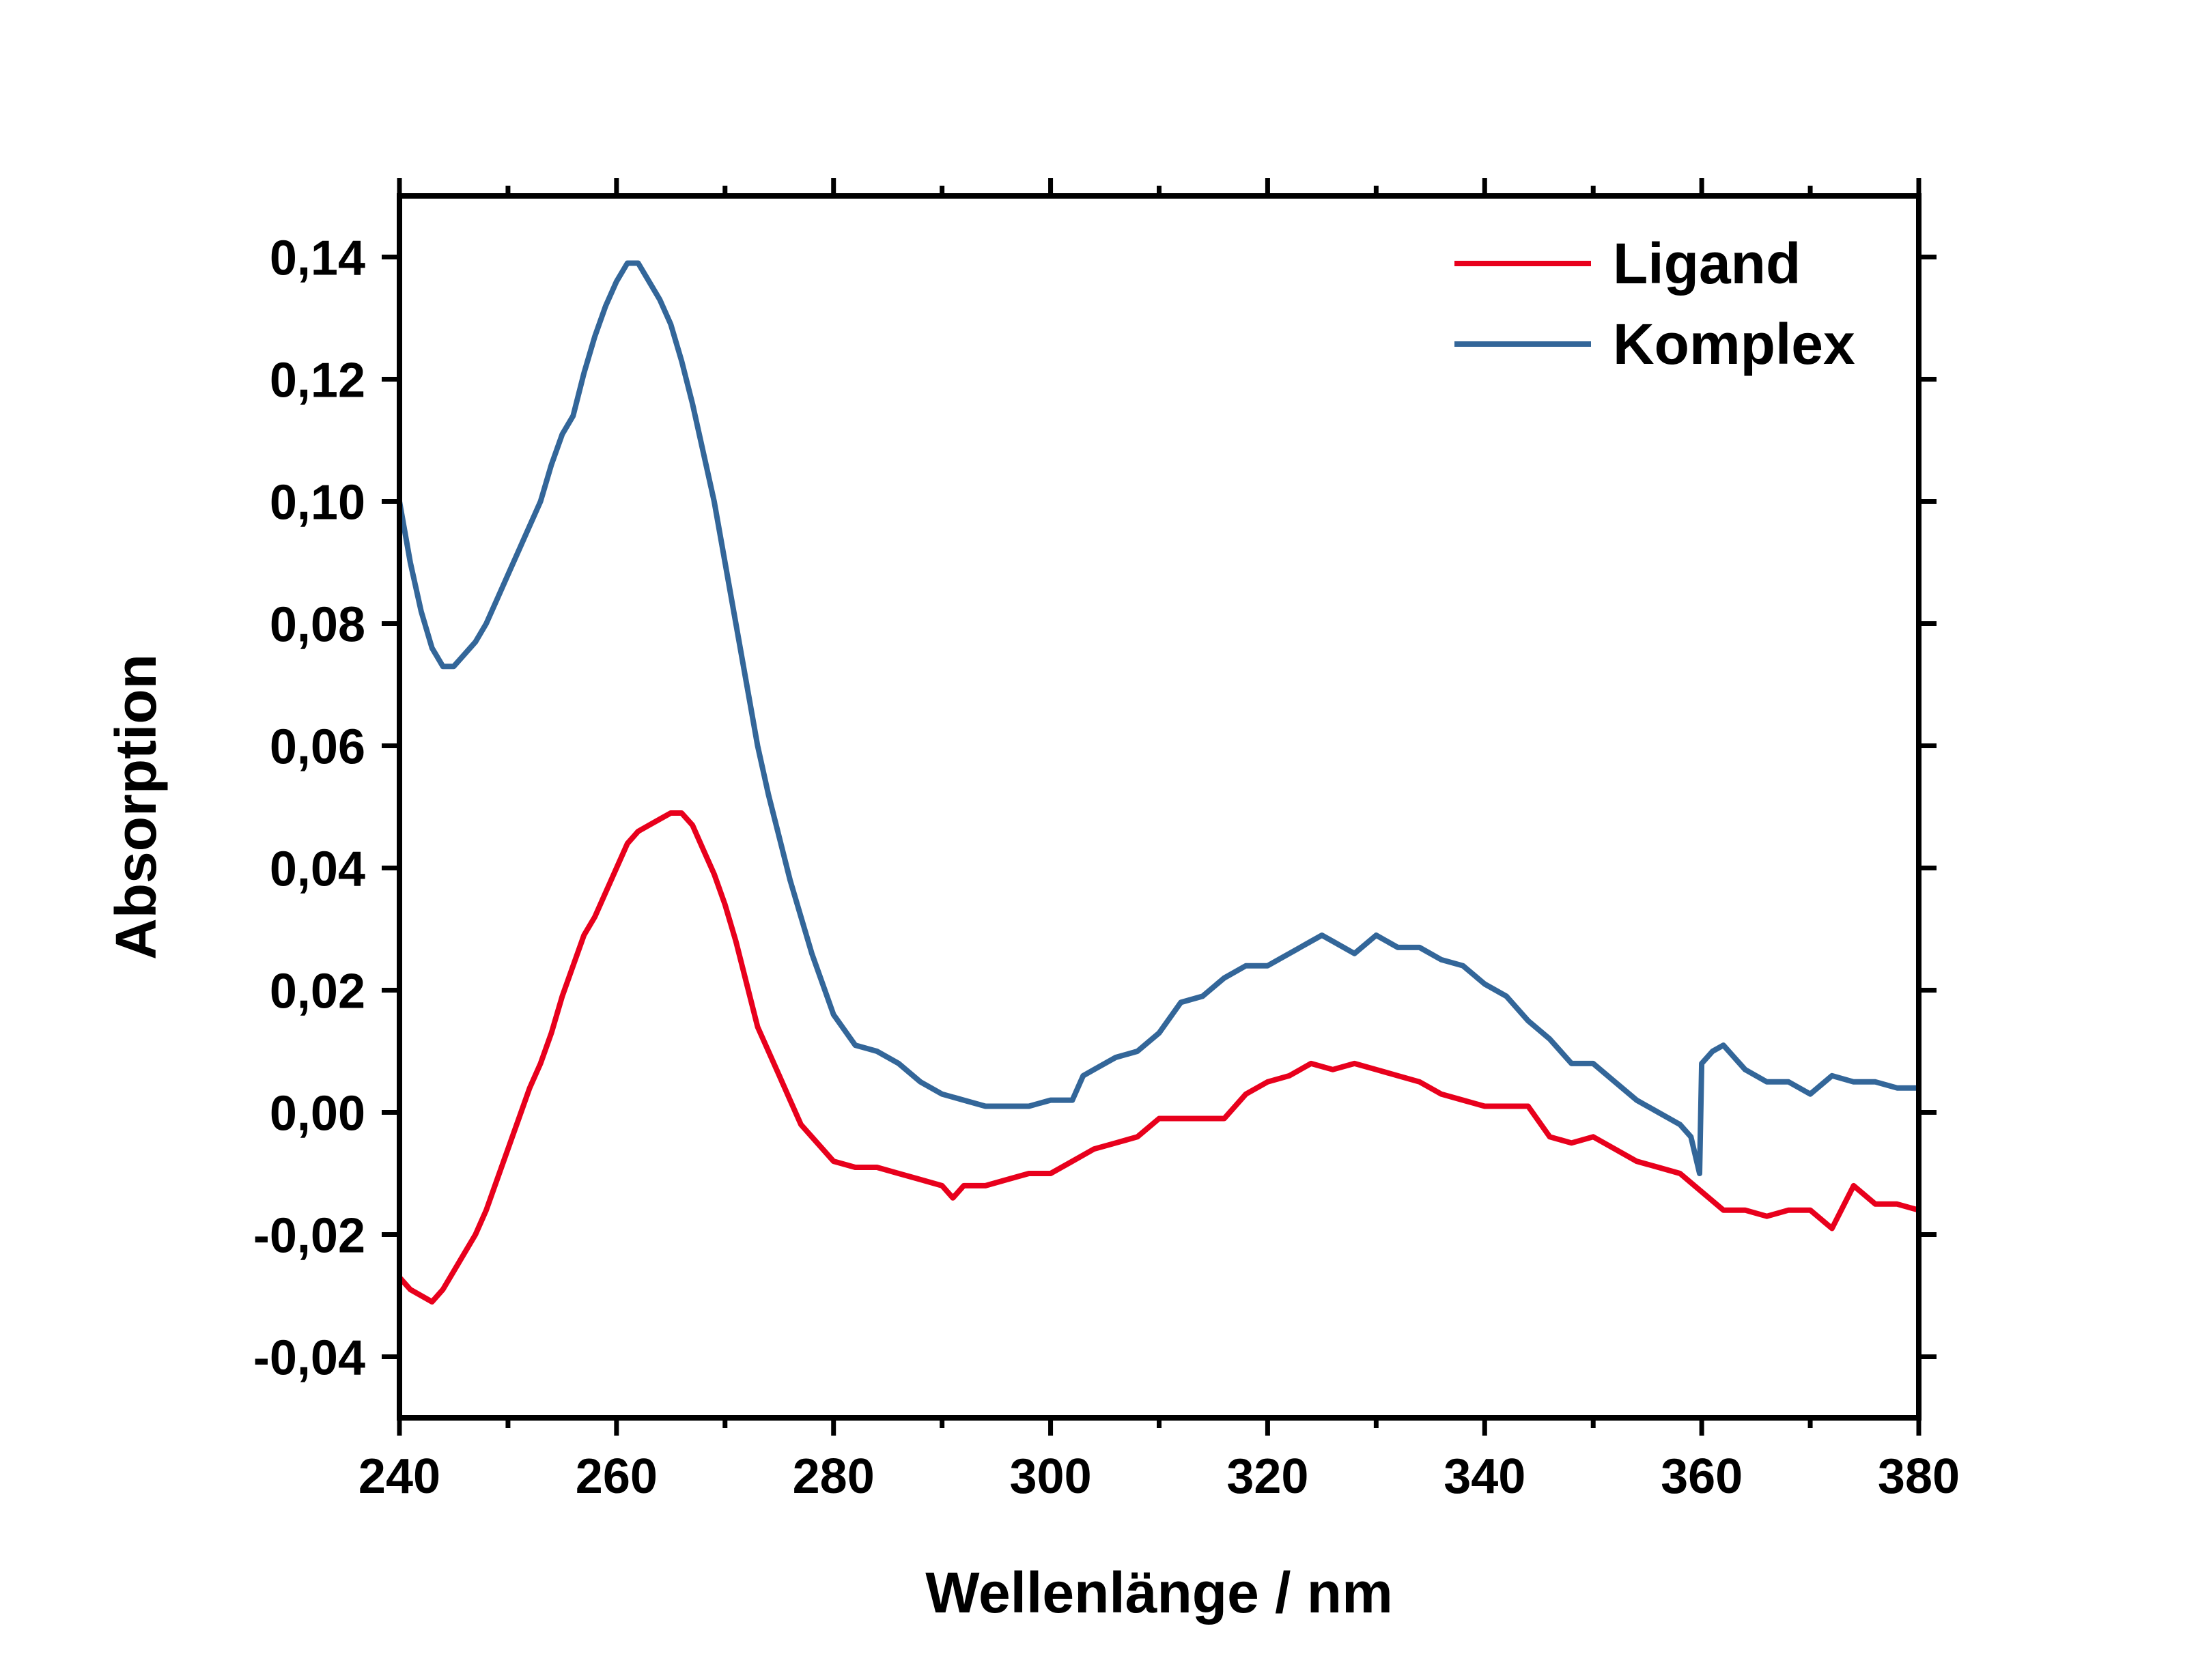 The image size is (2196, 1680). I want to click on y-tick-label: 0,00, so click(318, 1114).